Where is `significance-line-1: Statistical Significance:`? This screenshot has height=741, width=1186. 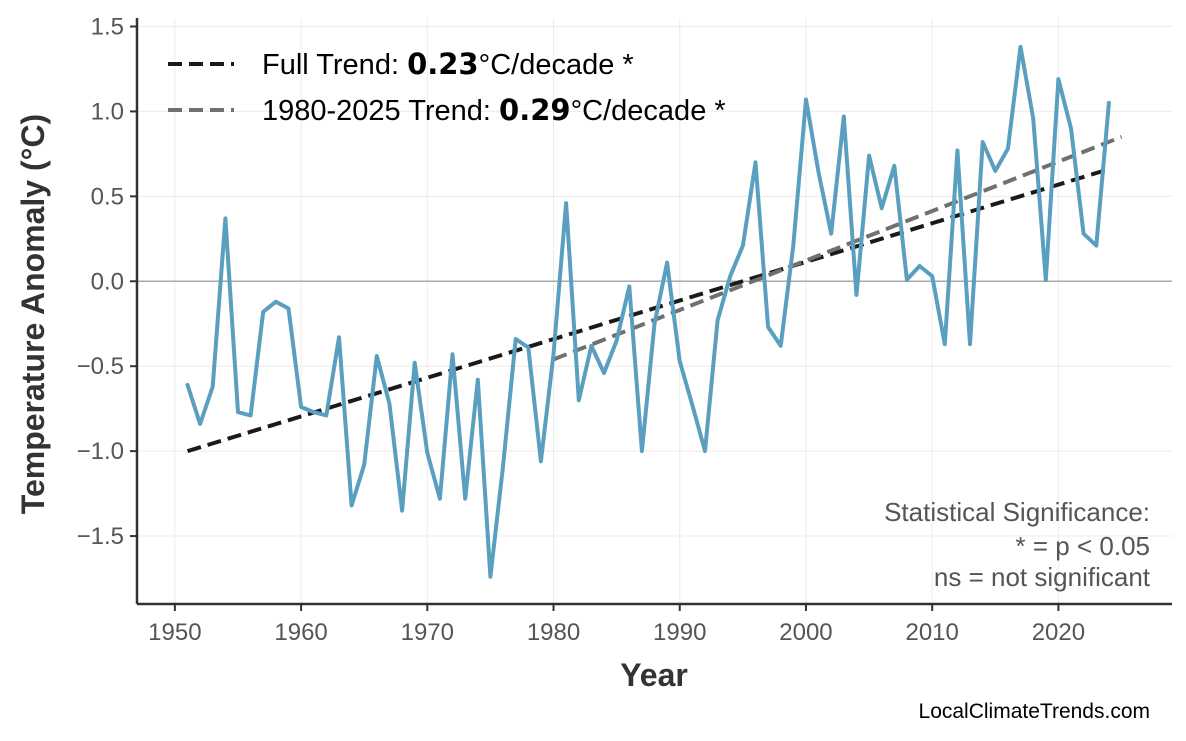 significance-line-1: Statistical Significance: is located at coordinates (1017, 512).